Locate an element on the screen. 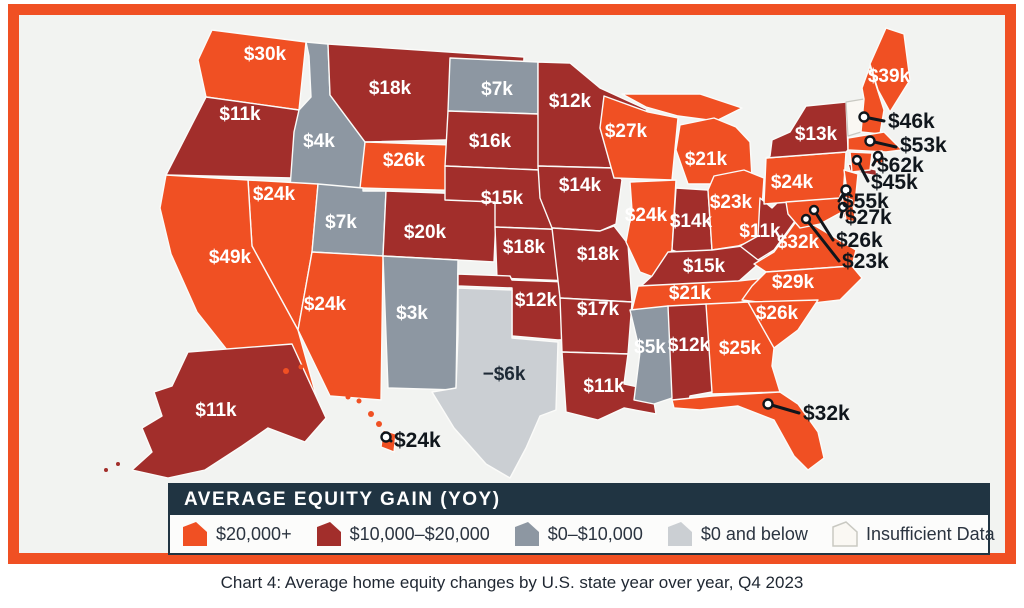  legend-item-0-10000: $0–$10,000 is located at coordinates (578, 534).